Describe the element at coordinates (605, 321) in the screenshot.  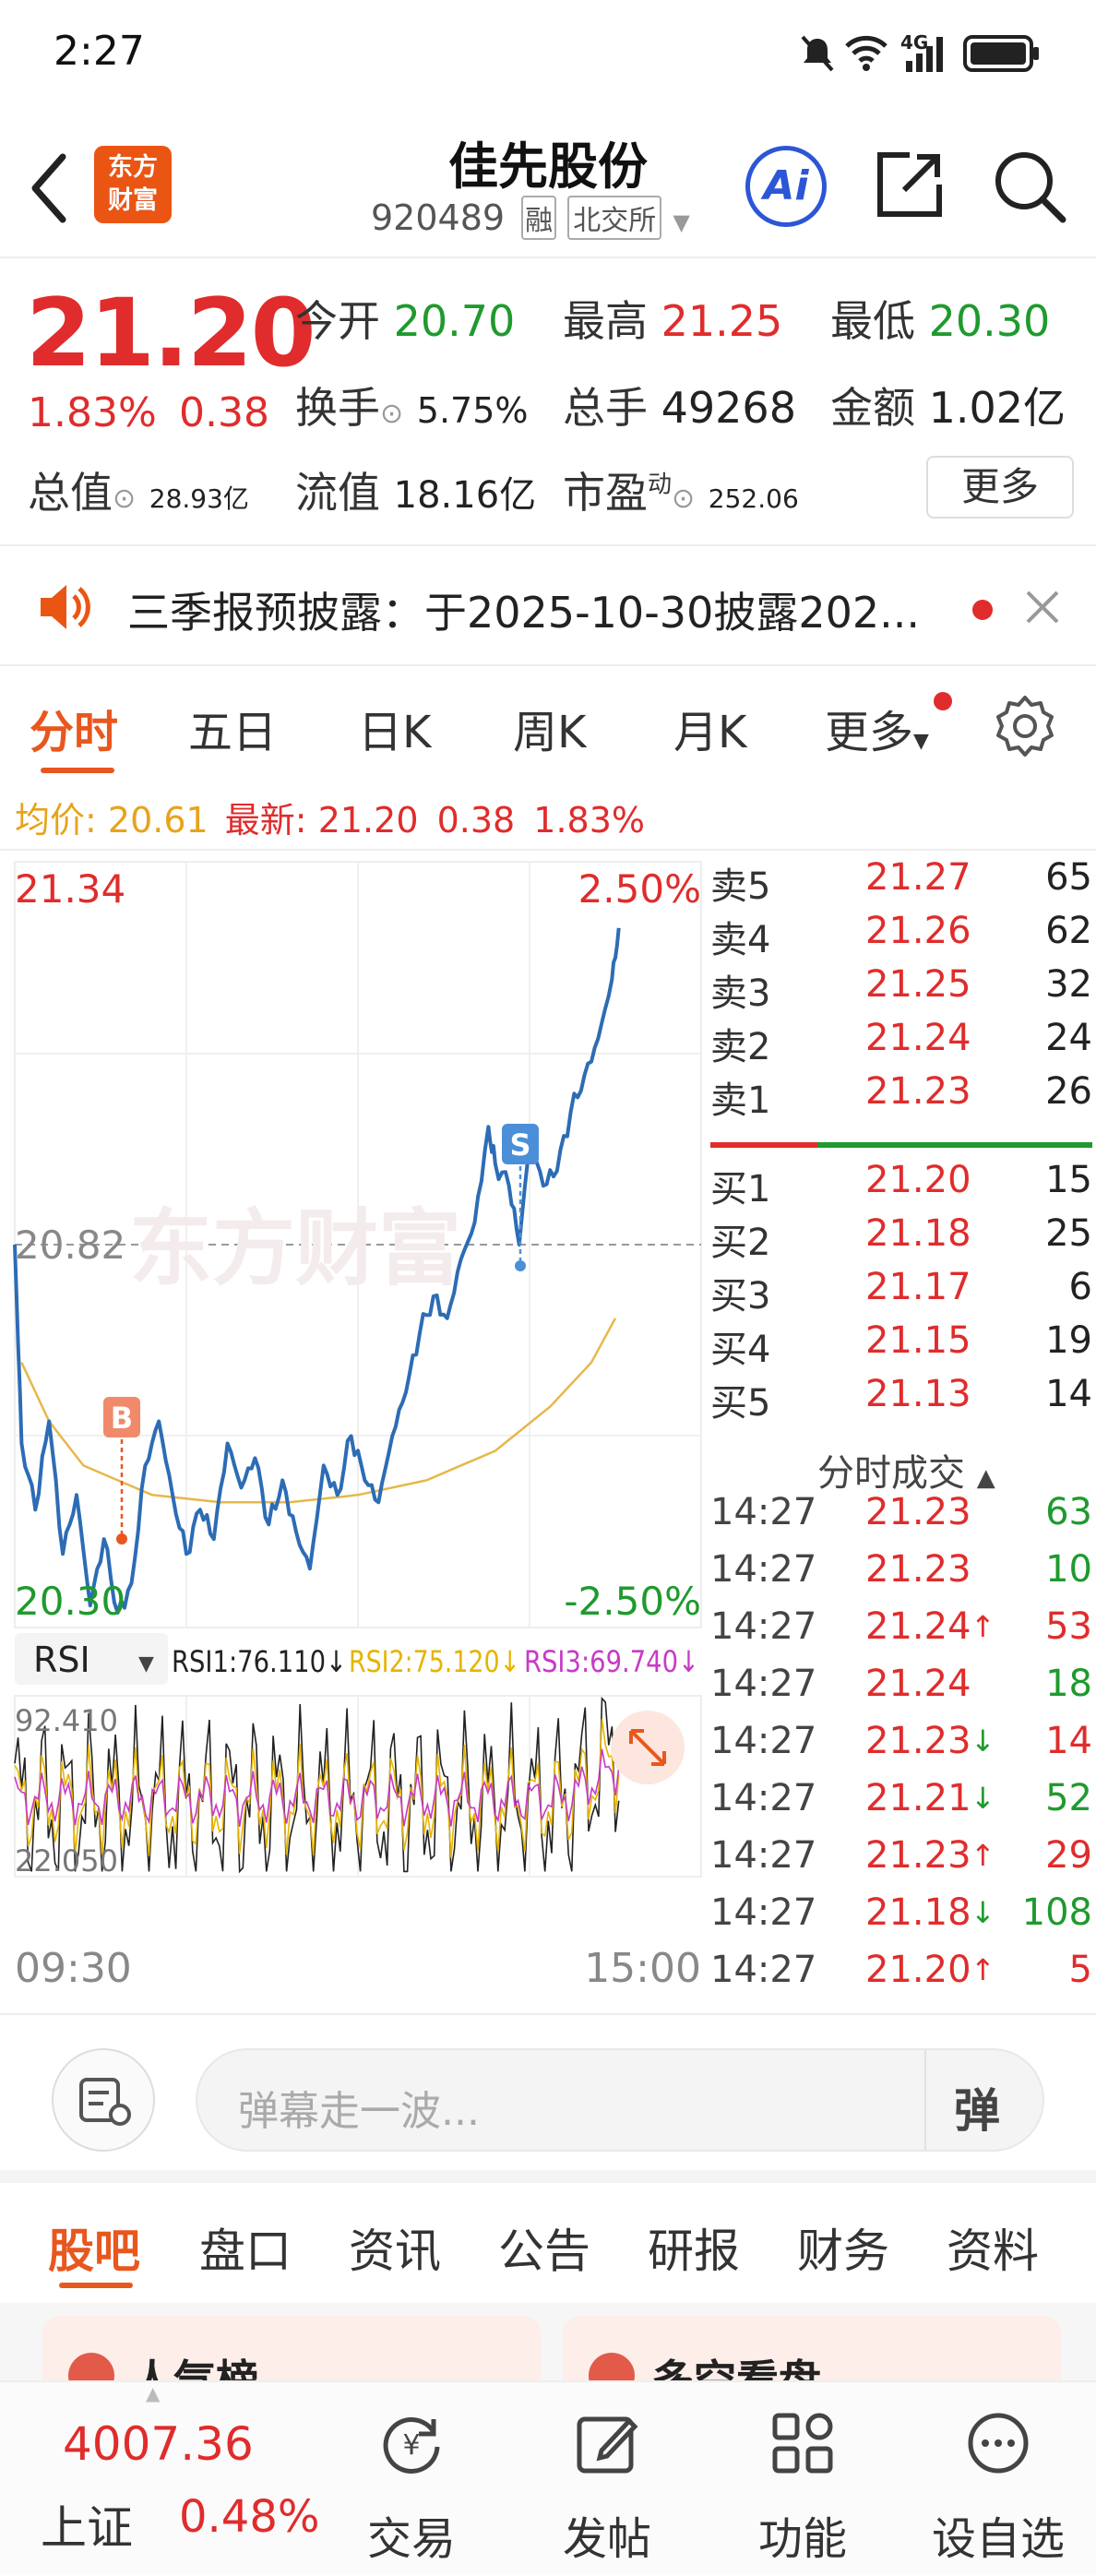
I see `high-label: 最高` at that location.